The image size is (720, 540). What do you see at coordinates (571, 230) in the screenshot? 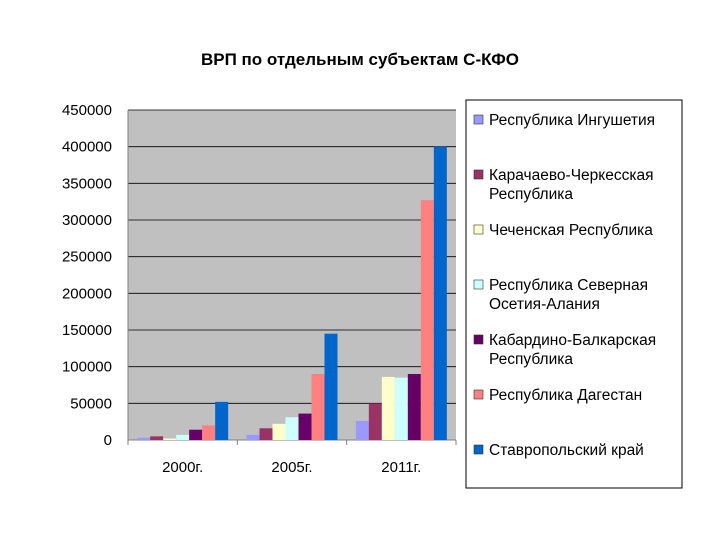
I see `legend-entry-label: Чеченская Республика` at bounding box center [571, 230].